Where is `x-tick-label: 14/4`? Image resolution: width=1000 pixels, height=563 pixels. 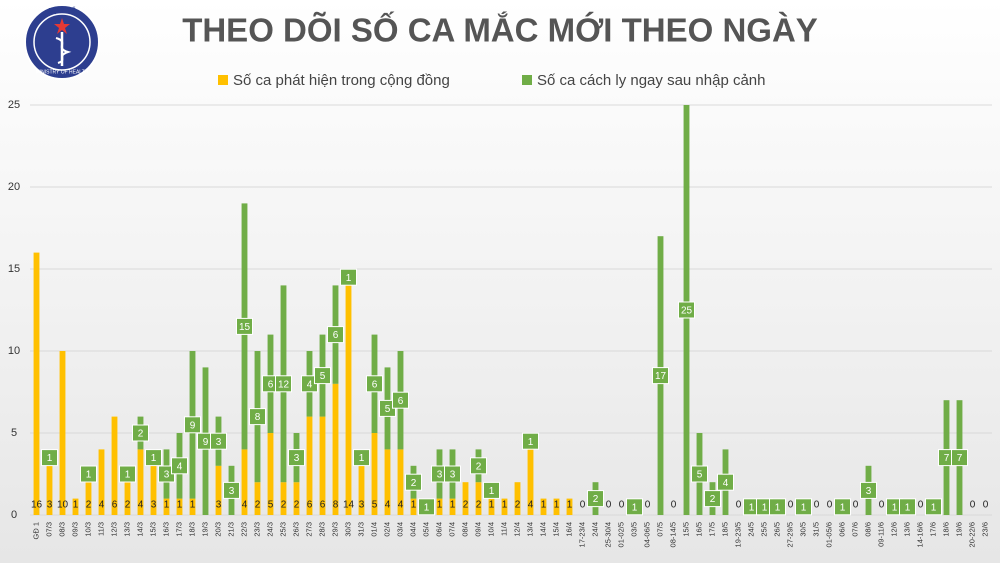
x-tick-label: 14/4 is located at coordinates (542, 529).